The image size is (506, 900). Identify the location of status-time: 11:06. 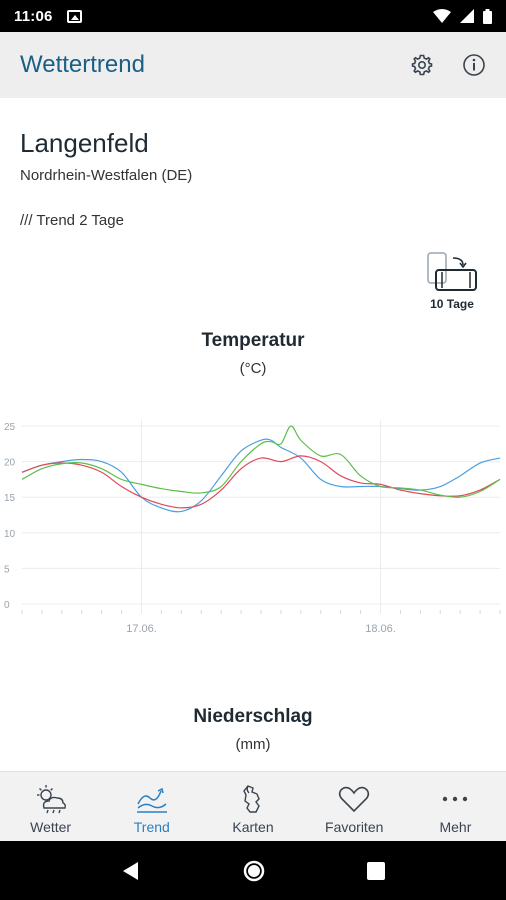
(33, 16).